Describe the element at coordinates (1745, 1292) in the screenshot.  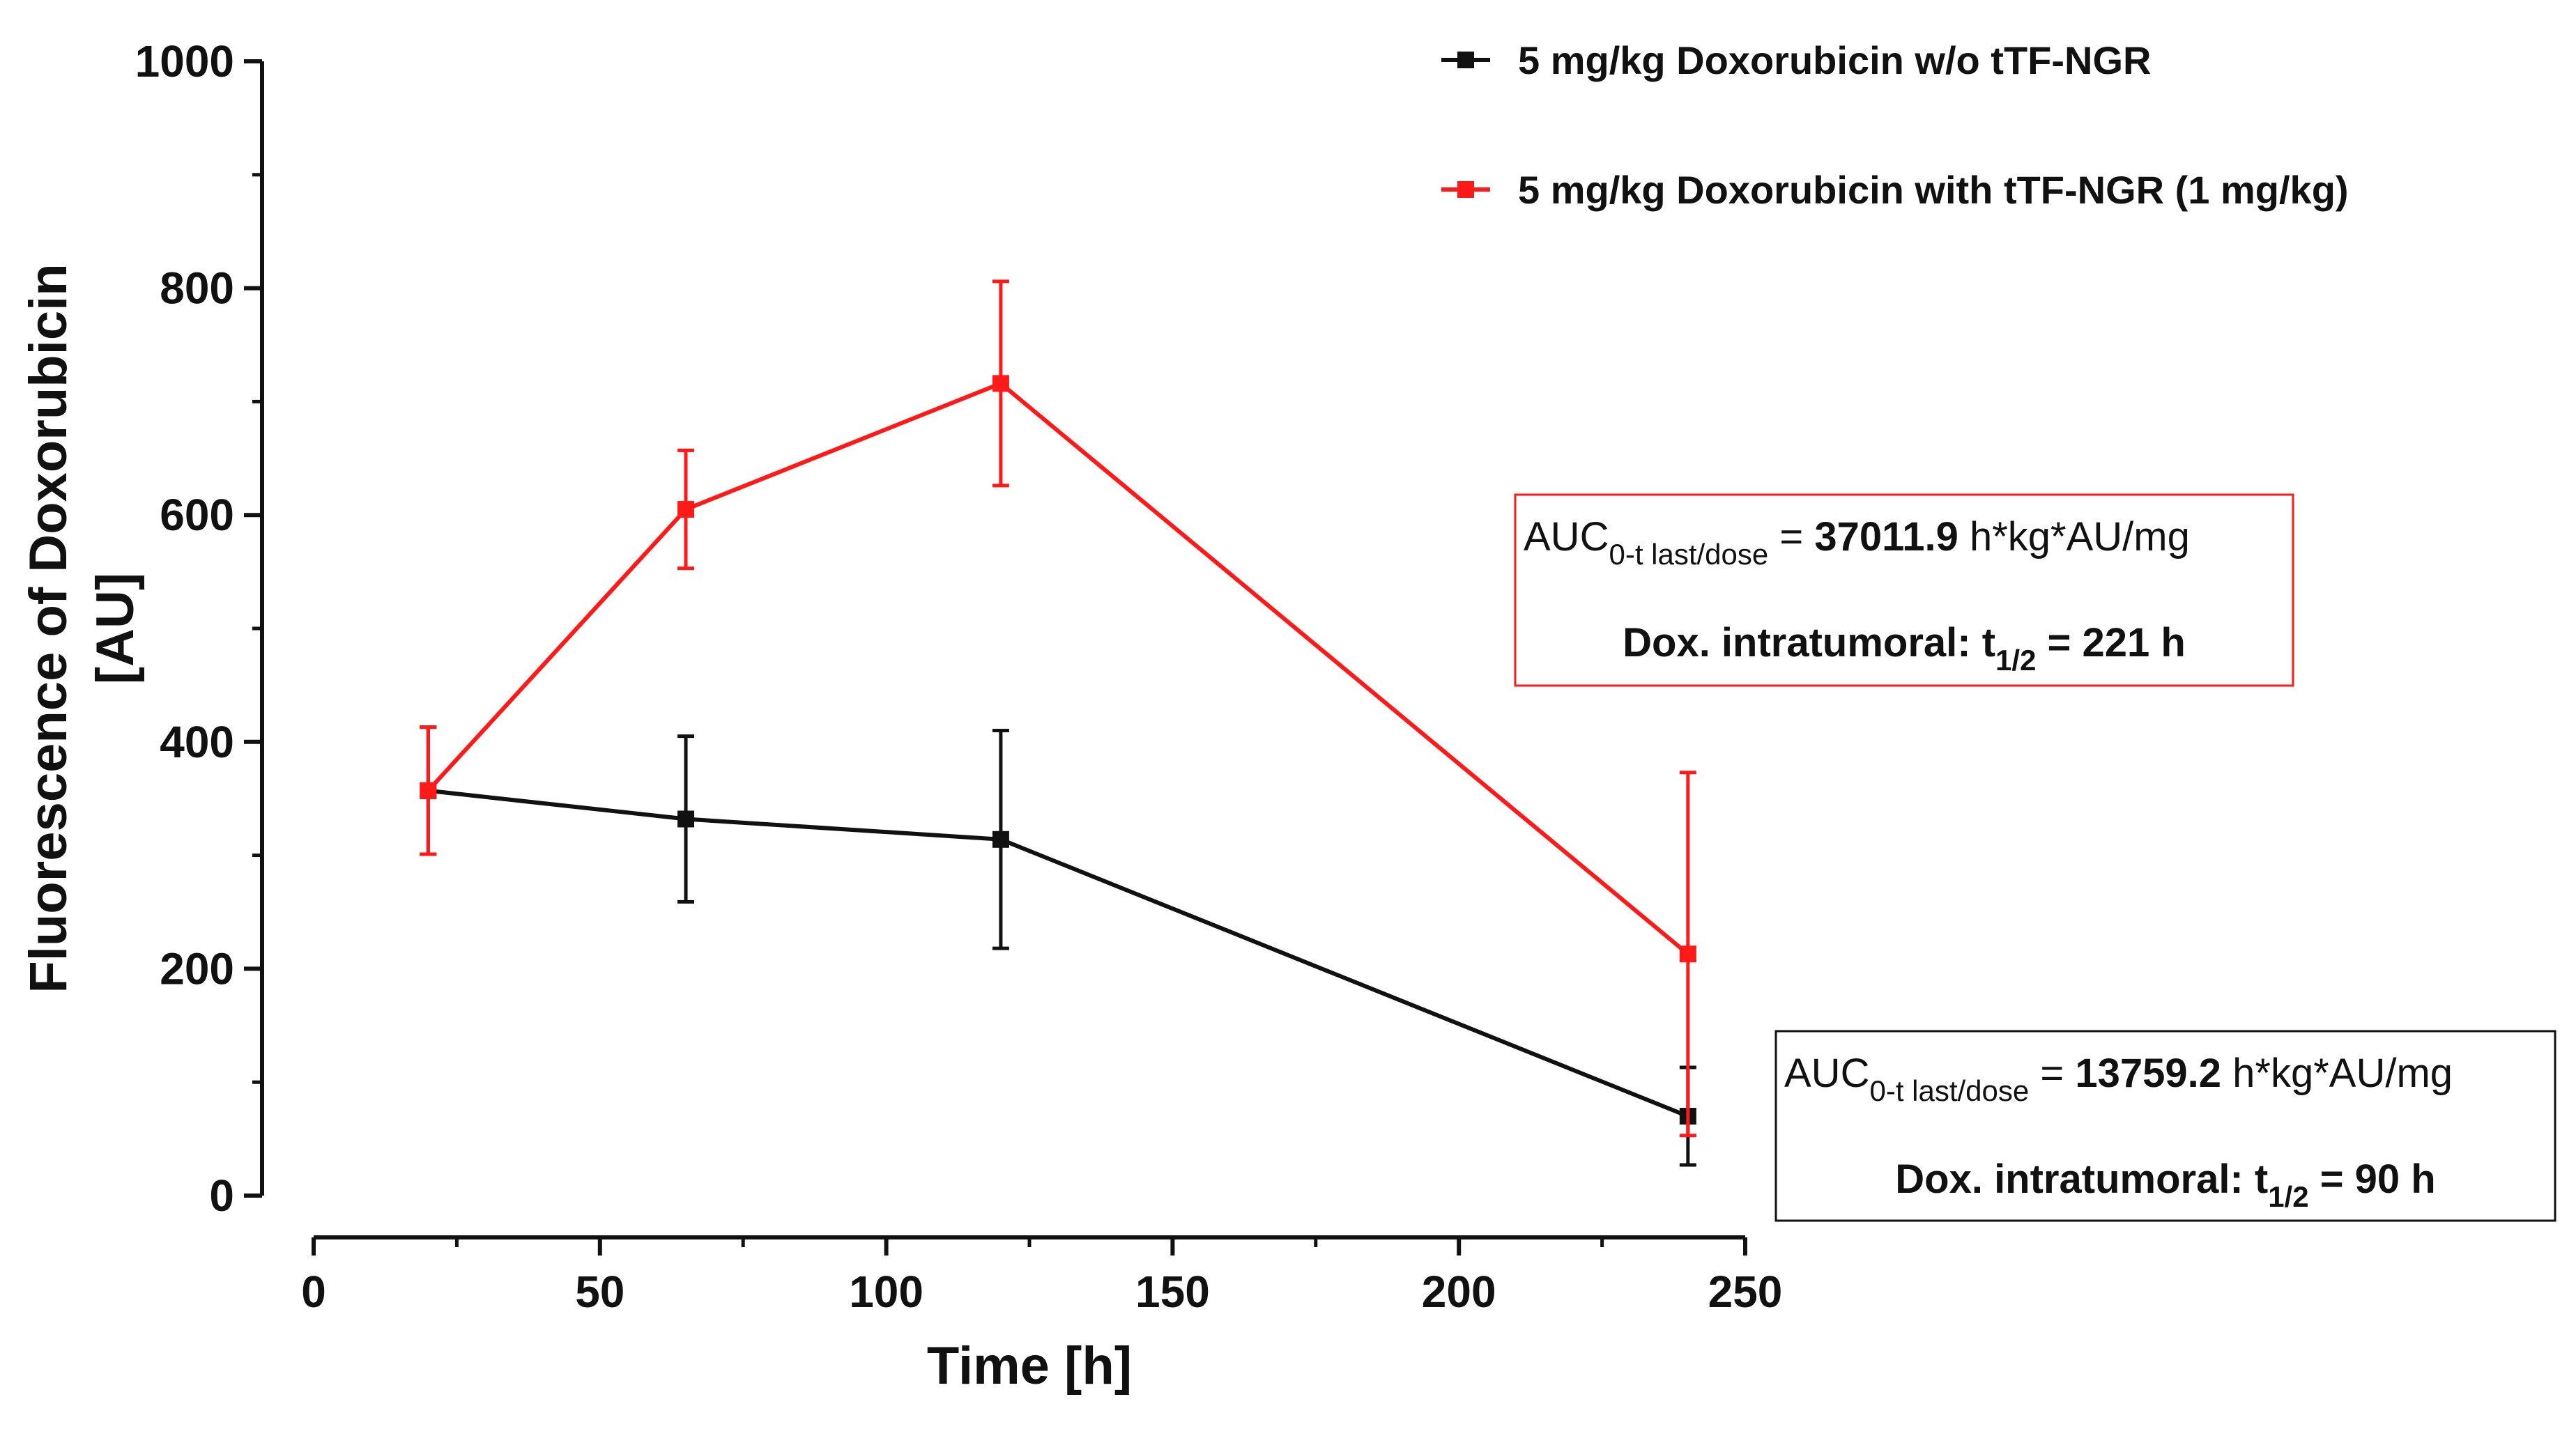
I see `x-tick-label: 250` at that location.